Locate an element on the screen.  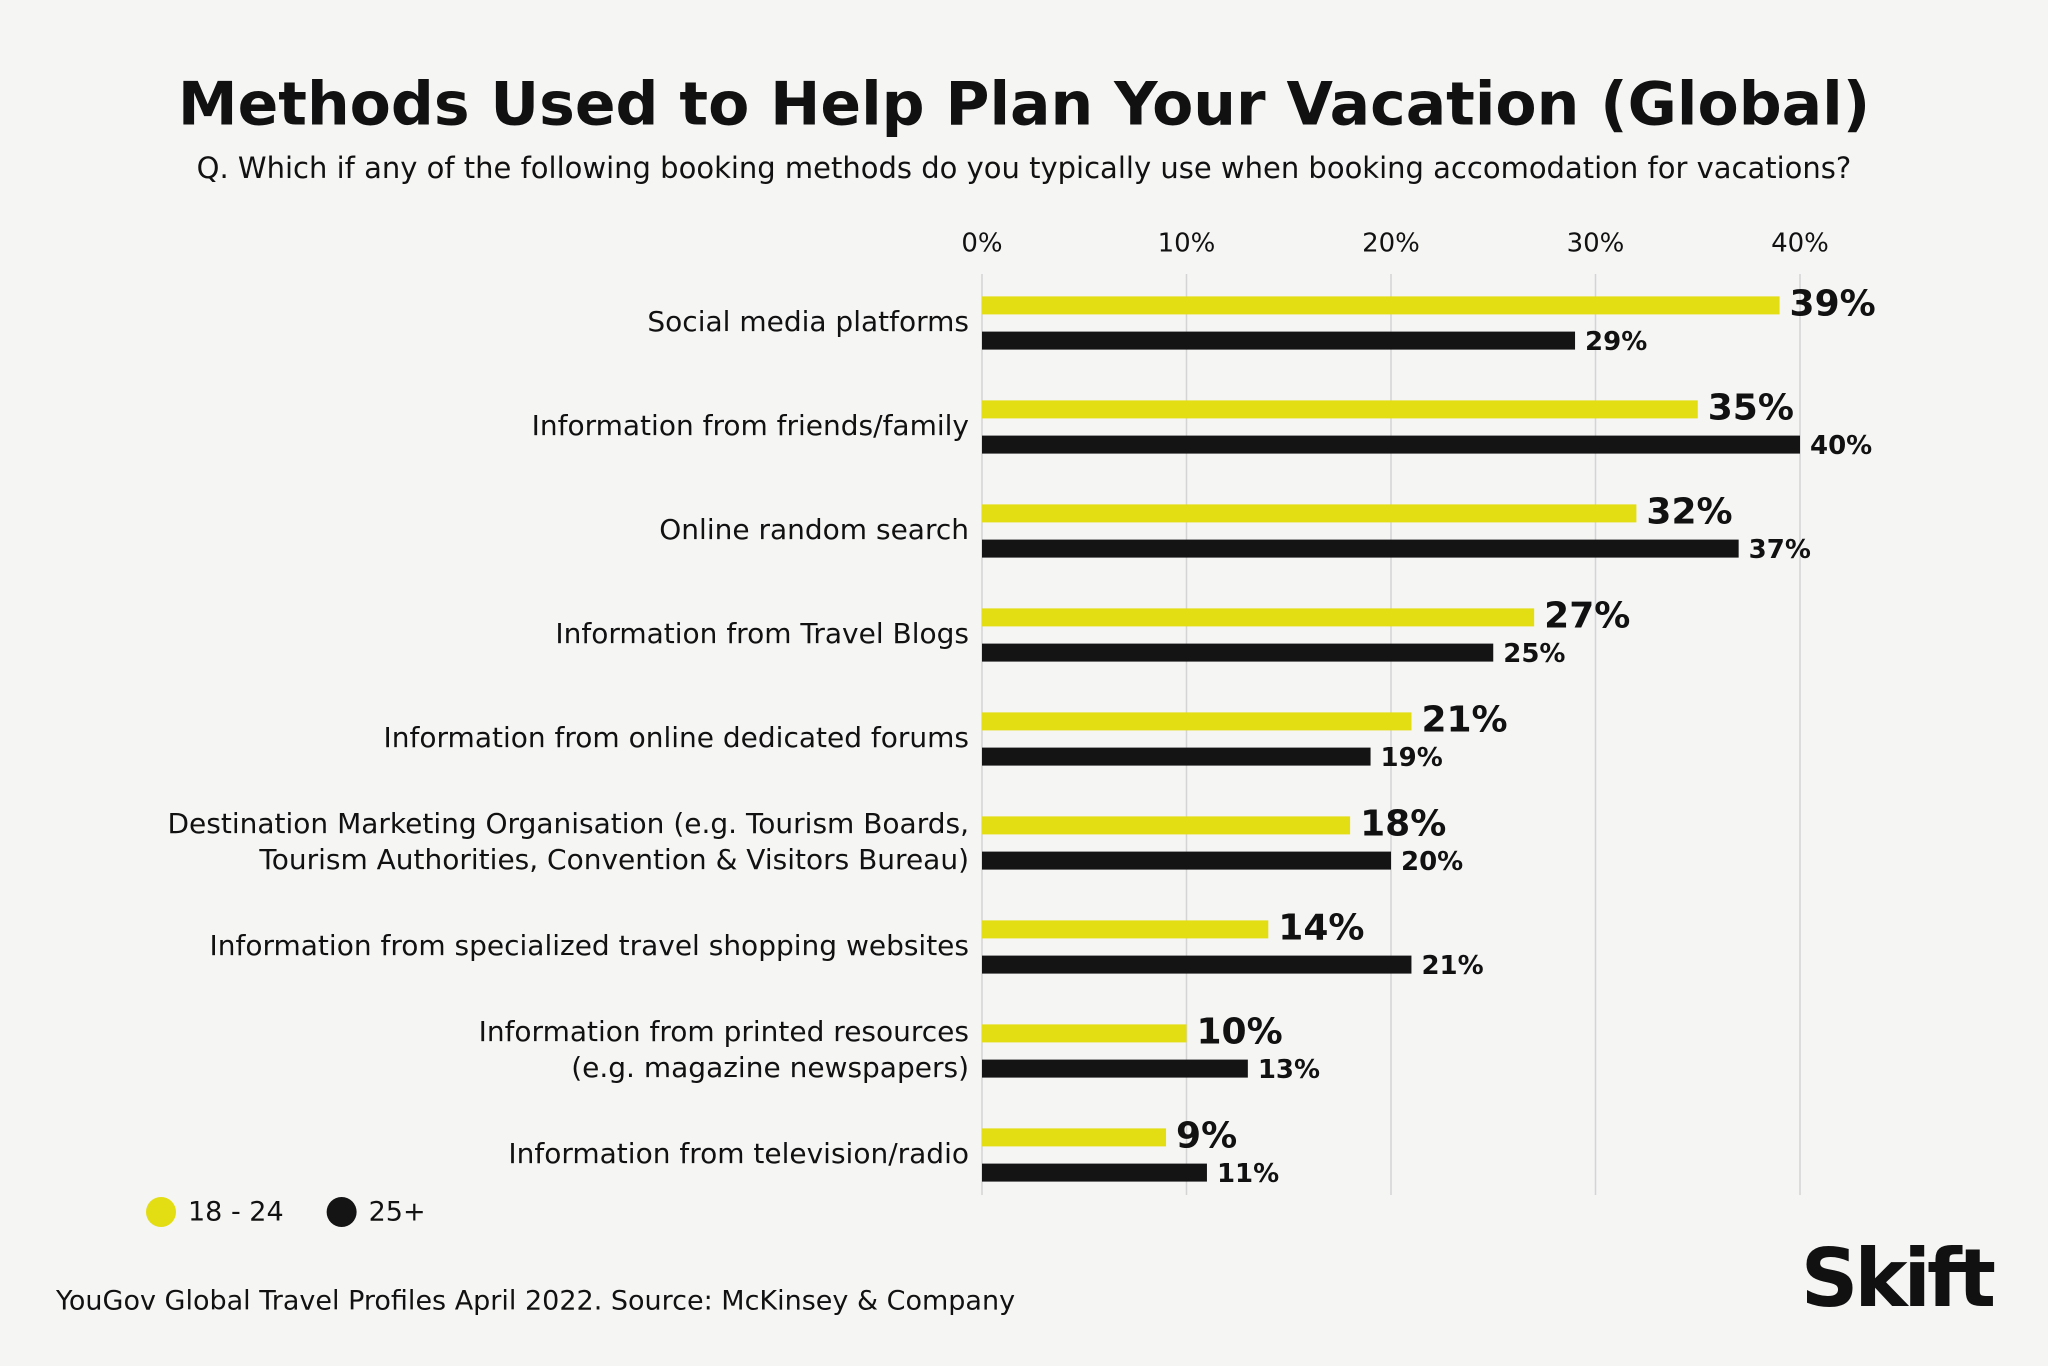
value-label: 19% is located at coordinates (1412, 758).